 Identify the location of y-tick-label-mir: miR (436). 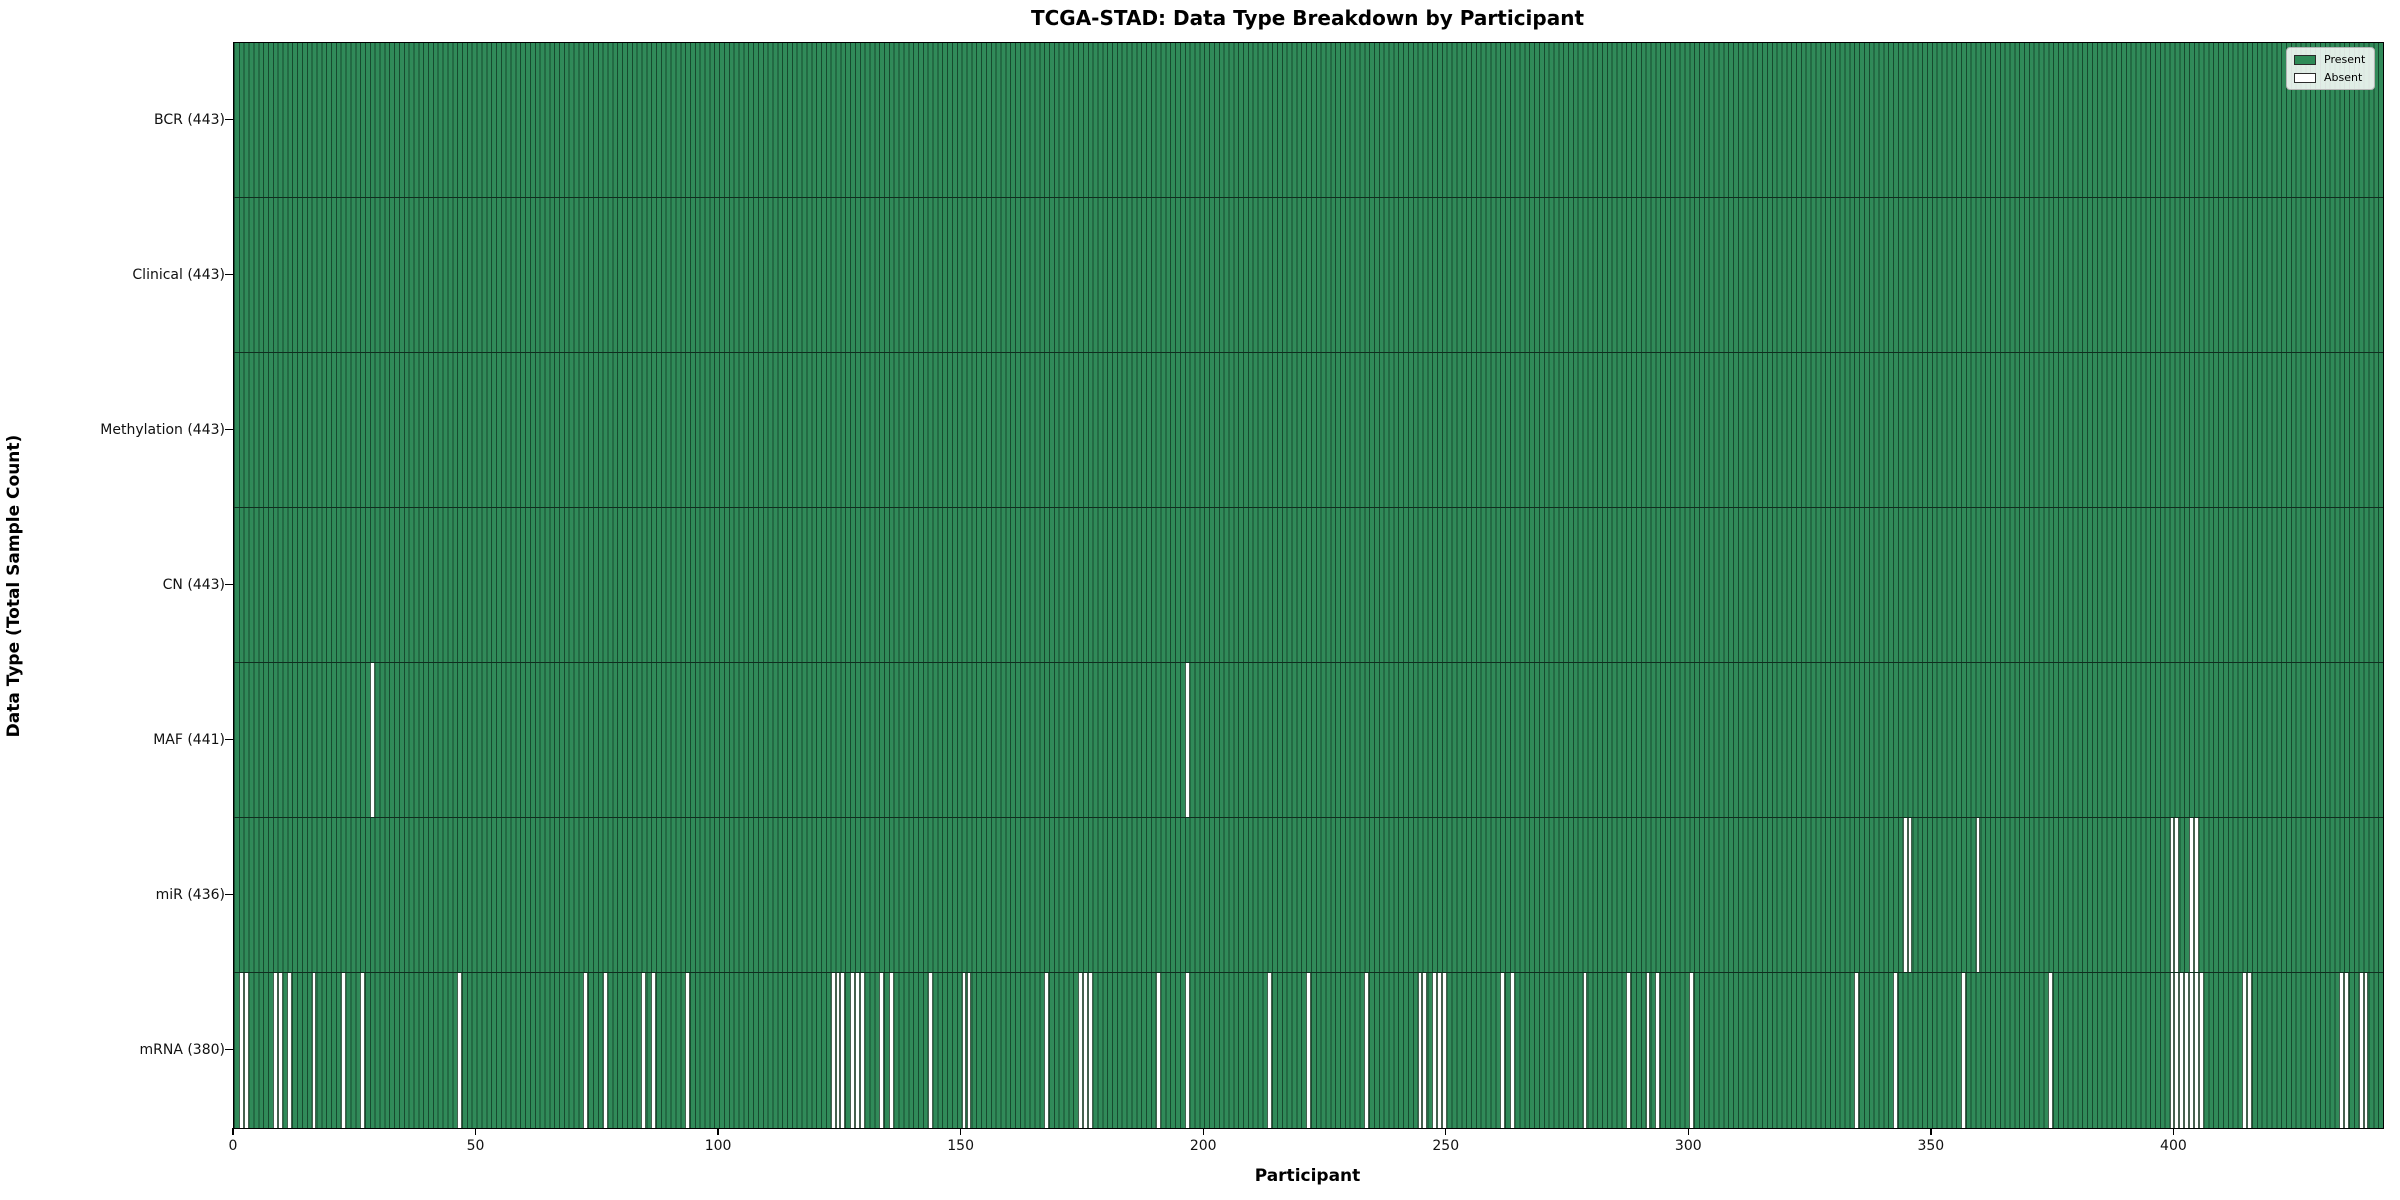
(190, 894).